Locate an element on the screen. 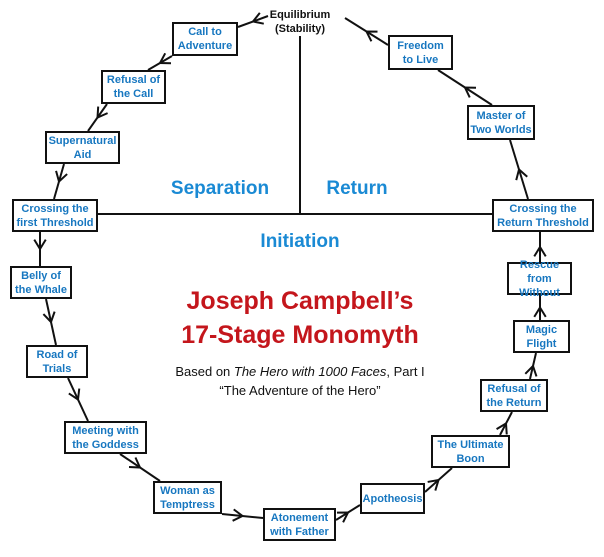 This screenshot has height=557, width=604. stage-box-10: Apotheosis is located at coordinates (392, 498).